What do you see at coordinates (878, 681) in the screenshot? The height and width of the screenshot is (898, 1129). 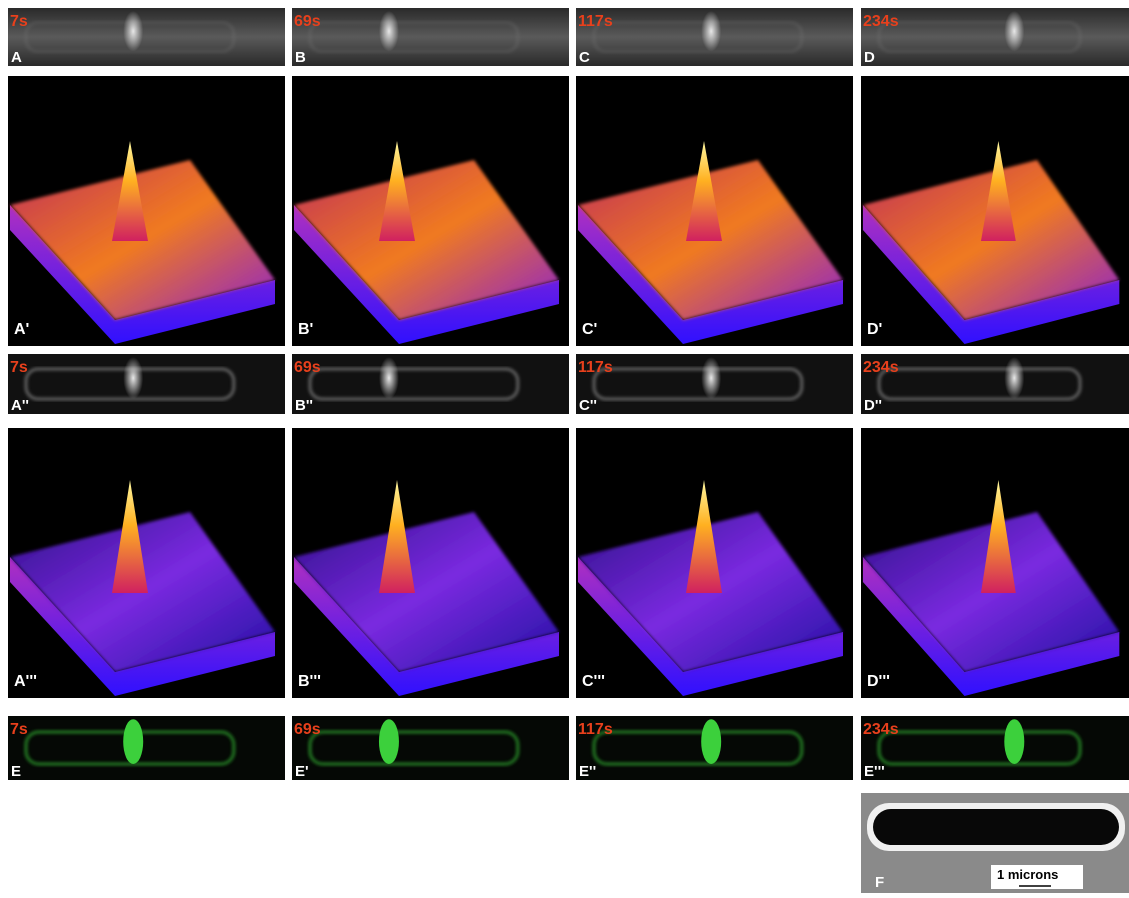 I see `panel-label: D'''` at bounding box center [878, 681].